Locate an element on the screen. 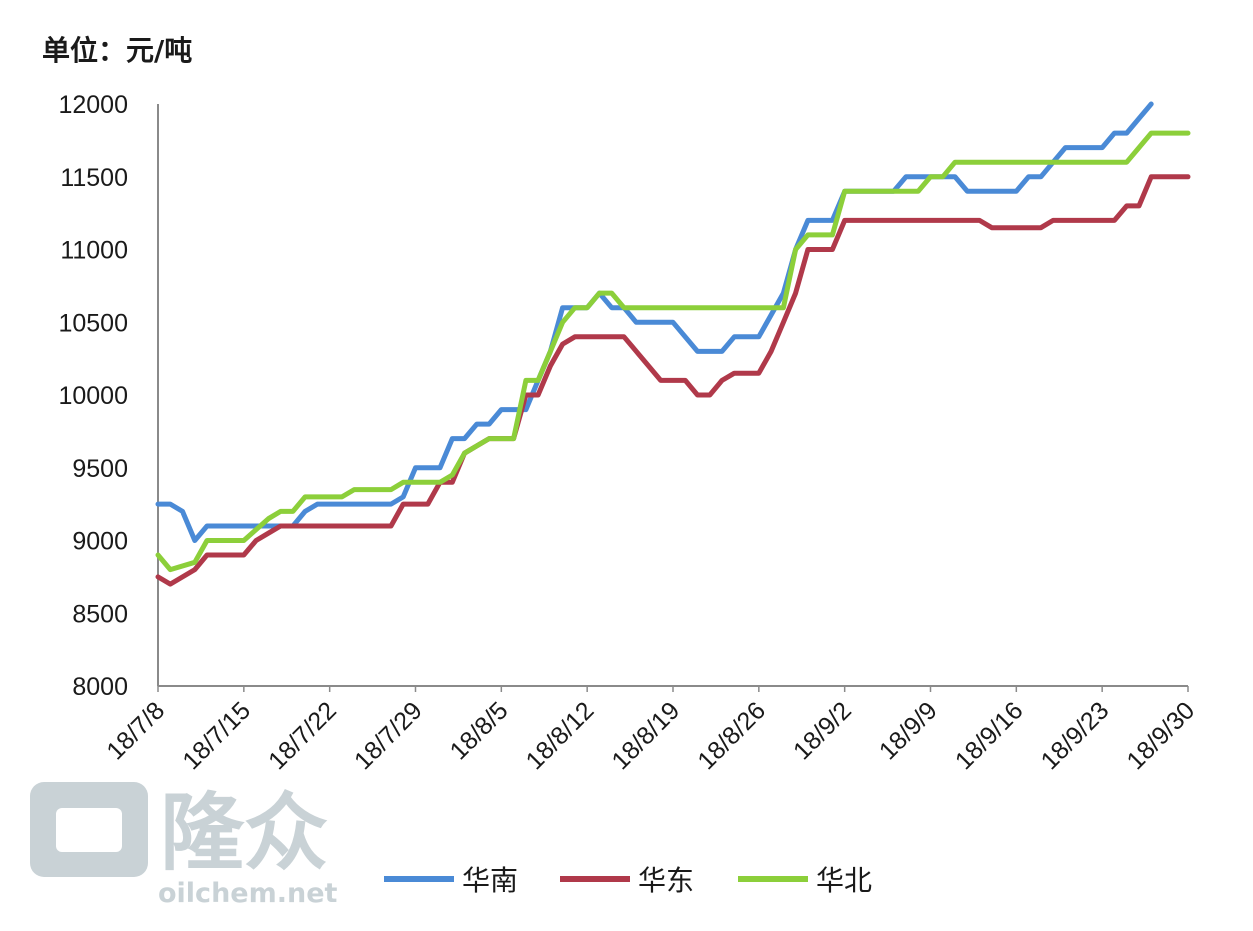  x-tick-label: 18/7/29 is located at coordinates (388, 735).